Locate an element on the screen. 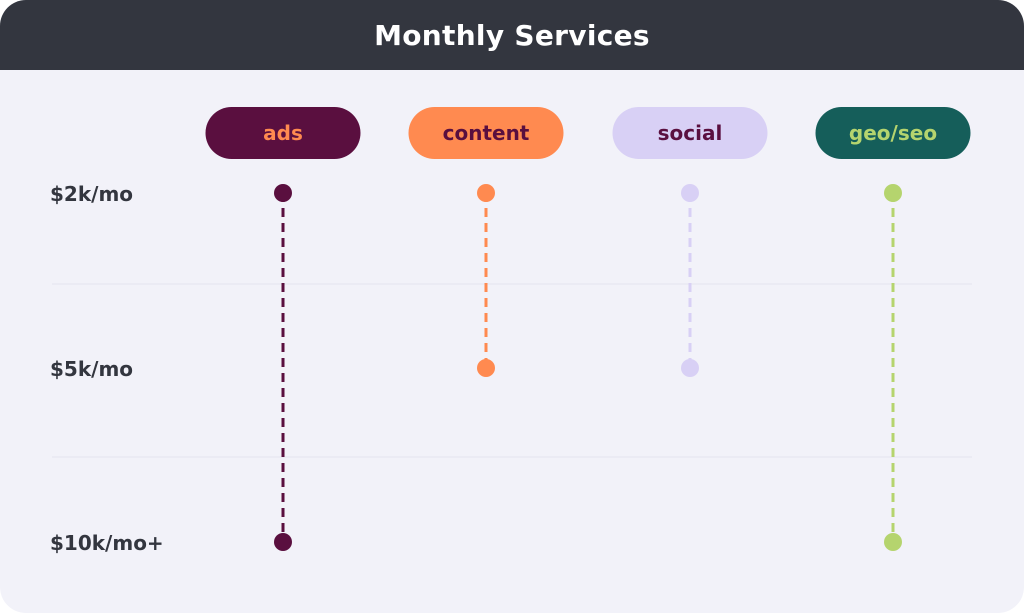  category-label-content: content is located at coordinates (486, 133).